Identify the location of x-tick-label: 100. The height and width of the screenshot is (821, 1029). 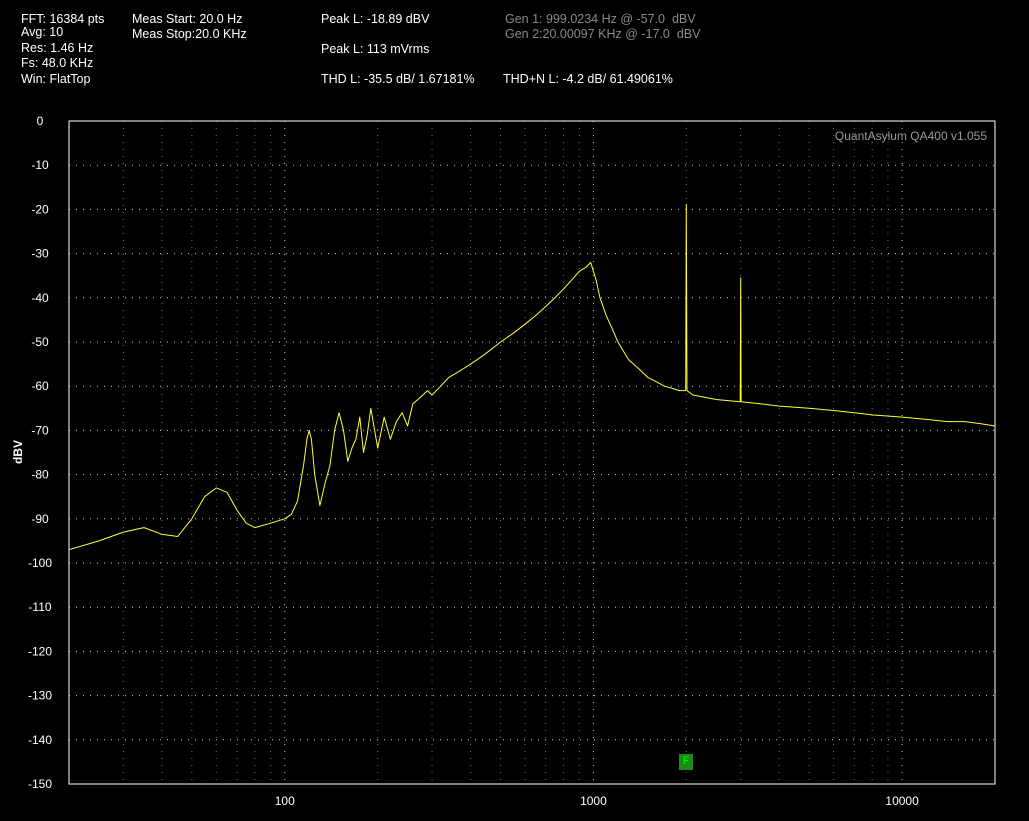
(285, 801).